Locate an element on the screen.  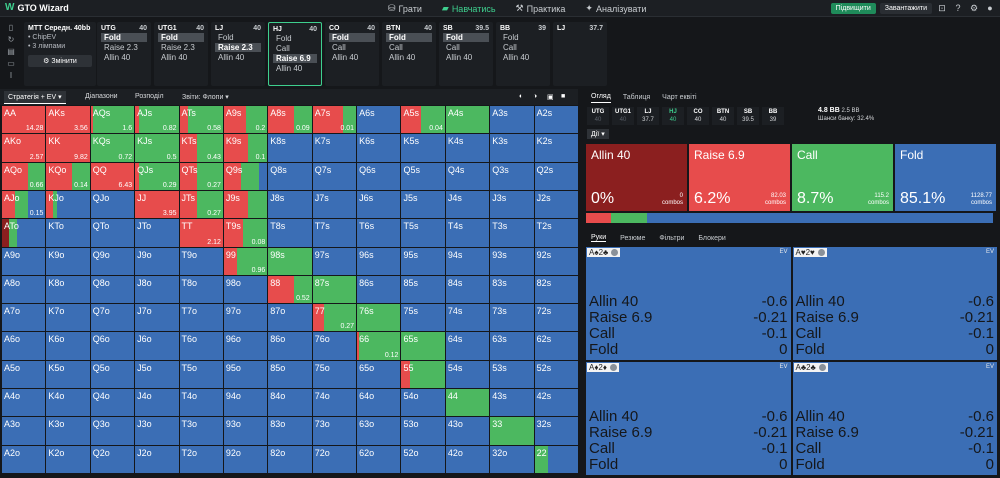
position-card-utg: UTG 40 Fold Raise 2.3 Allin 40 is located at coordinates (124, 54).